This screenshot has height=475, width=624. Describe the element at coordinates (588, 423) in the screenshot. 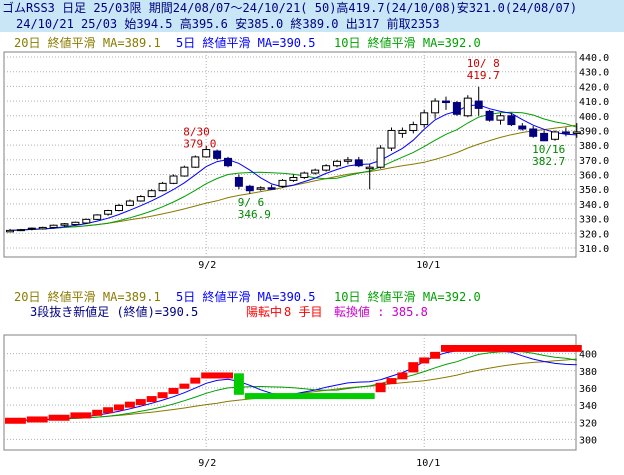

I see `bottom-y-tick-label: 320` at that location.